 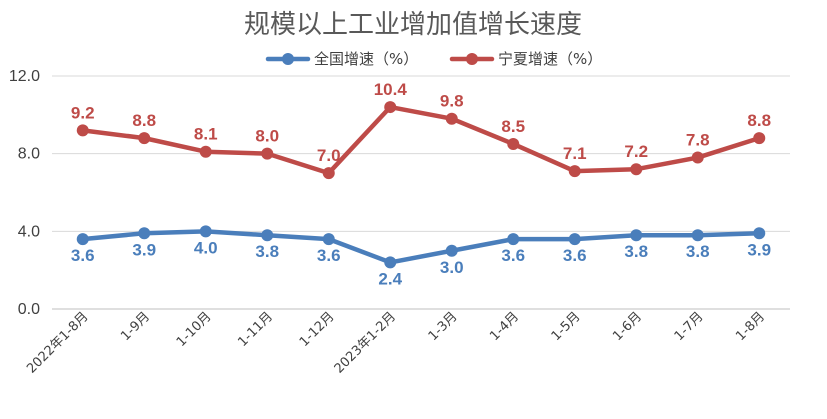 I want to click on data-label: 9.8, so click(x=452, y=101).